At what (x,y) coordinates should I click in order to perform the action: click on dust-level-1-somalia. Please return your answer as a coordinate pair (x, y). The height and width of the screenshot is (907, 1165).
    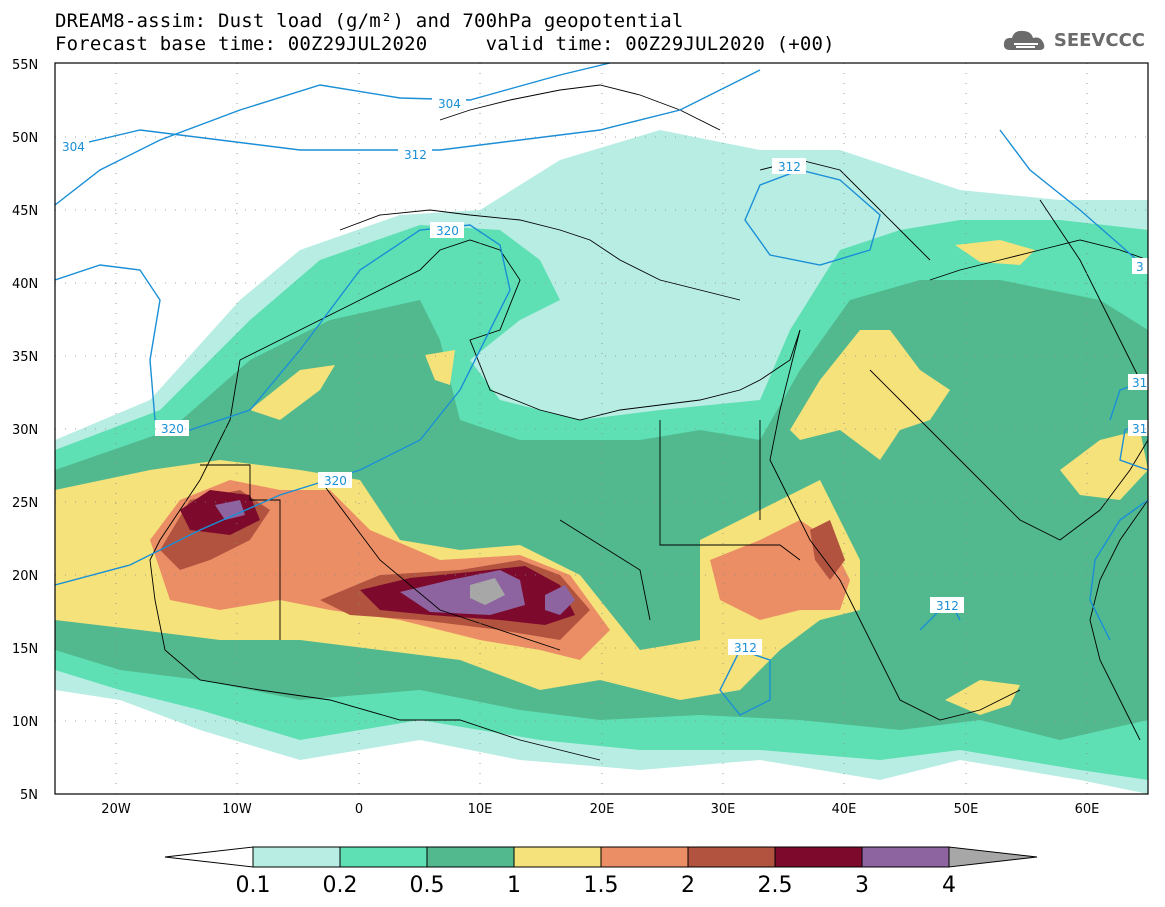
    Looking at the image, I should click on (982, 697).